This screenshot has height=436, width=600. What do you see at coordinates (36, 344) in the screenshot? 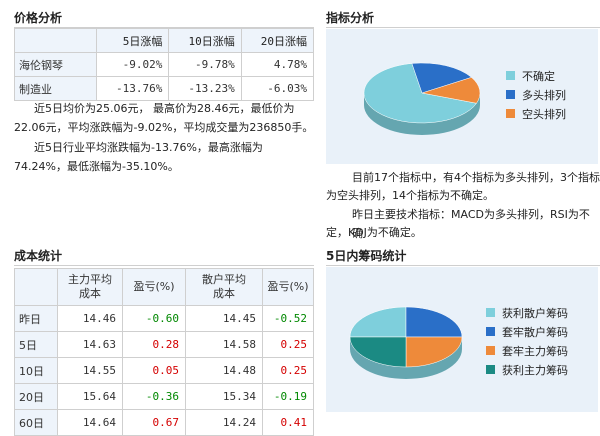
I see `row-day: 5日` at bounding box center [36, 344].